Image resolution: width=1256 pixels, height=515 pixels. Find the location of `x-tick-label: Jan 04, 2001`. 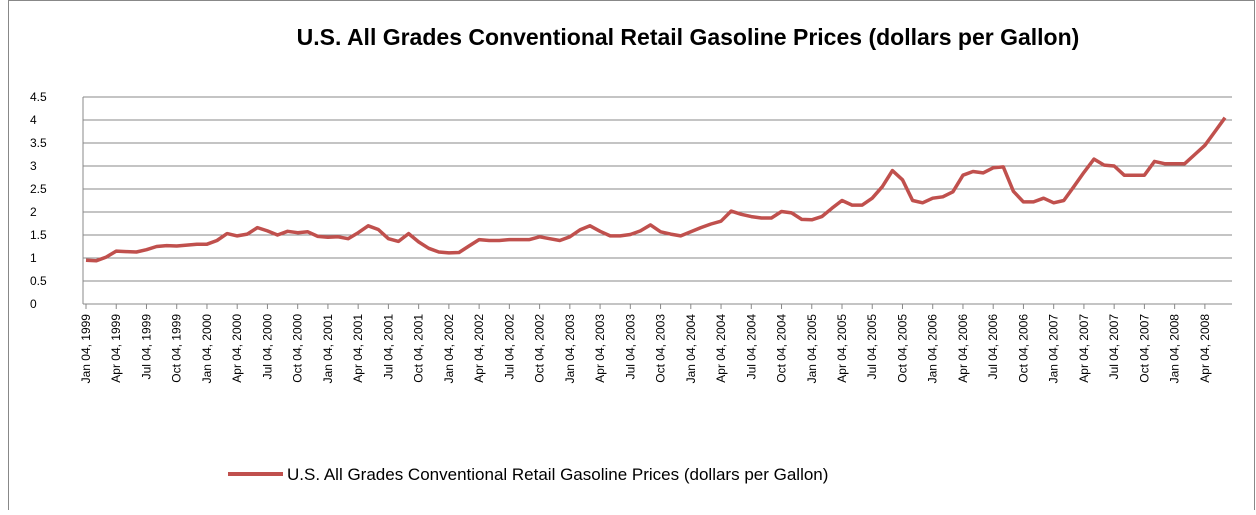

x-tick-label: Jan 04, 2001 is located at coordinates (328, 349).